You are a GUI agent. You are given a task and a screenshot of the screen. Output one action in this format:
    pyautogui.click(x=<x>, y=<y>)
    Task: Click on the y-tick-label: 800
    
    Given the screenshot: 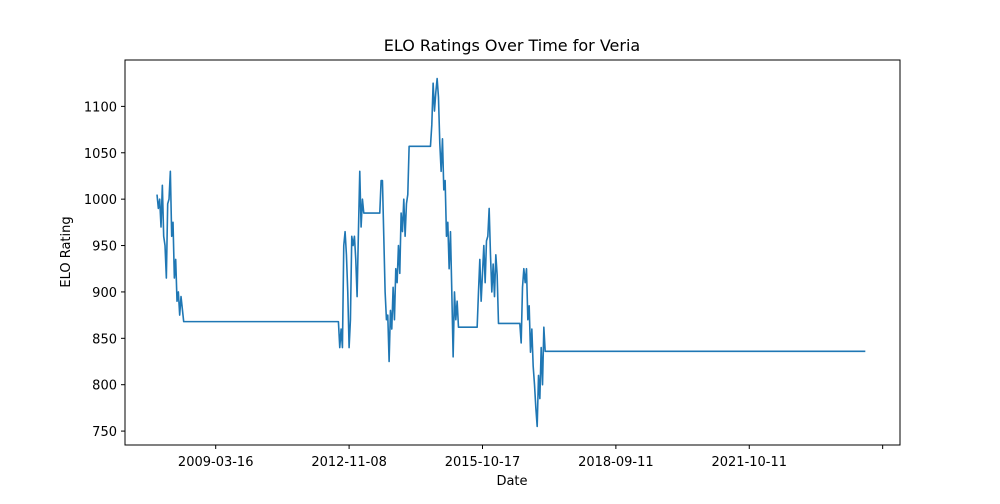 What is the action you would take?
    pyautogui.click(x=104, y=386)
    